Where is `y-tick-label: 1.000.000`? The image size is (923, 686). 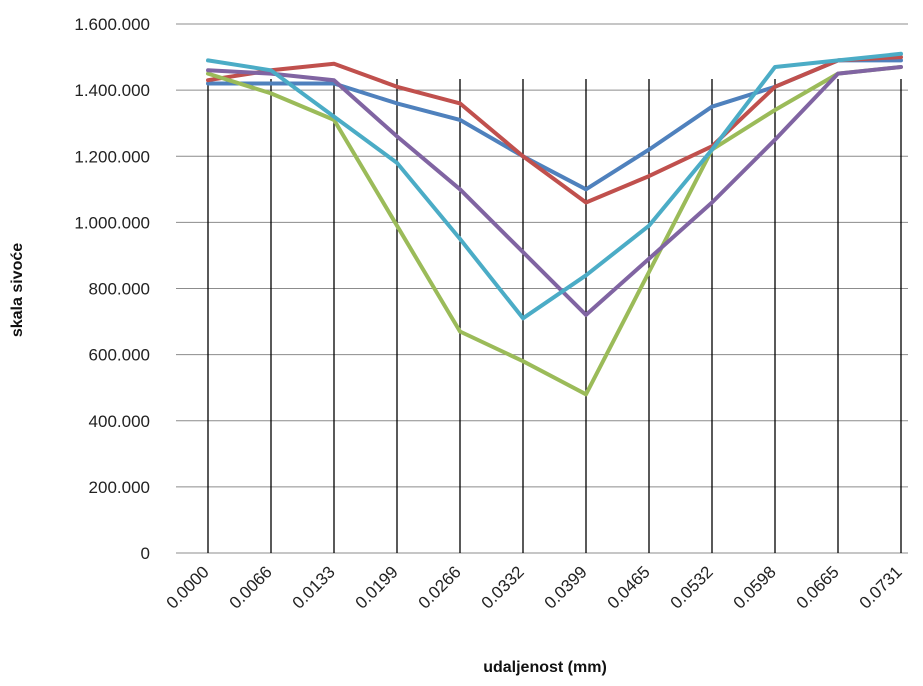 y-tick-label: 1.000.000 is located at coordinates (112, 222).